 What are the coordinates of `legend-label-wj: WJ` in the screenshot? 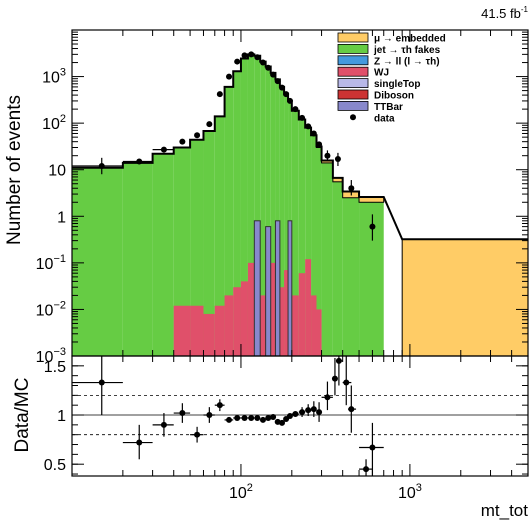 It's located at (381, 73).